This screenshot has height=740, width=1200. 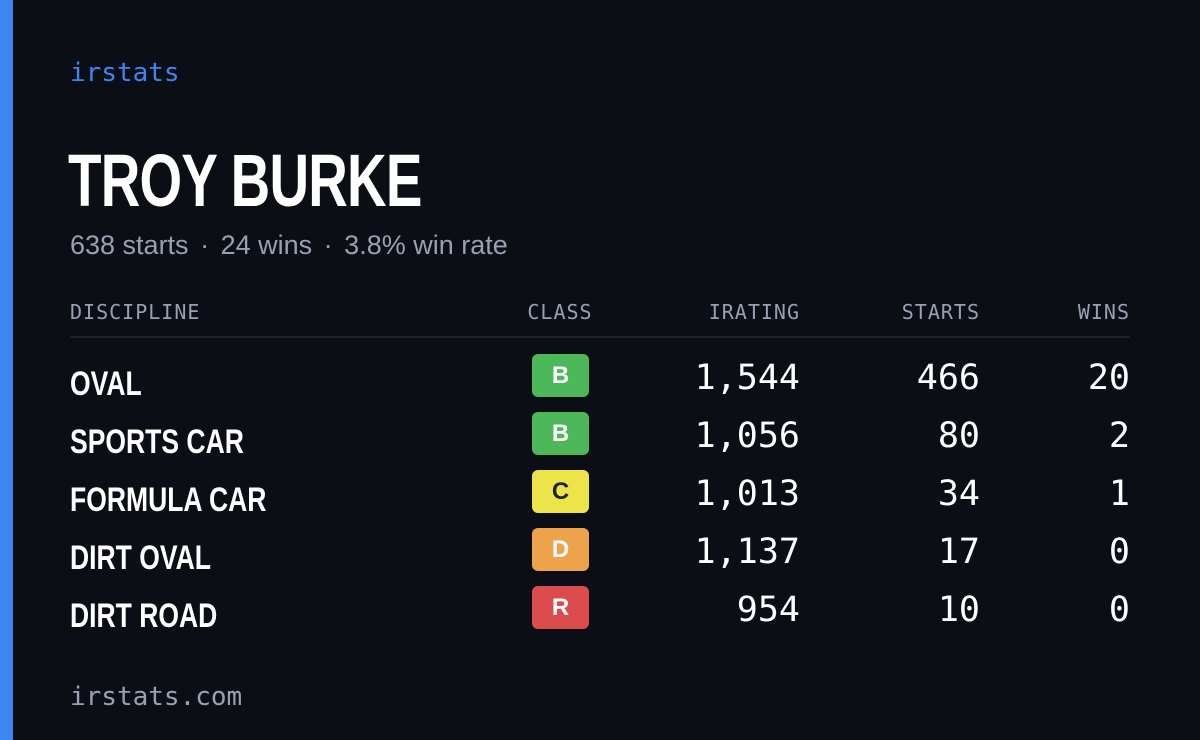 I want to click on table-row: OVAL B 1,544 466 20, so click(x=600, y=383).